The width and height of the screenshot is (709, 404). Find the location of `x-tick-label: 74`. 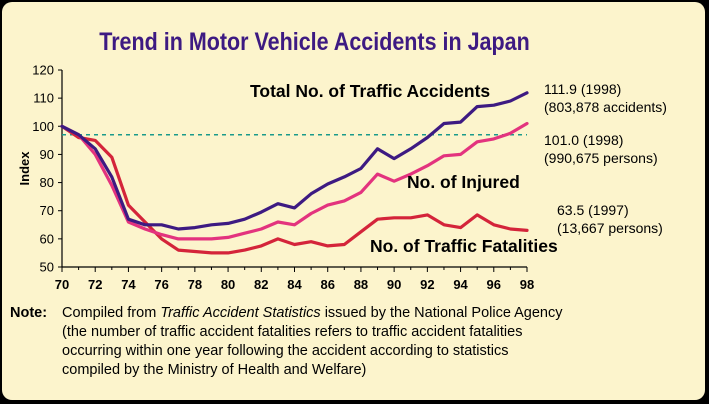

x-tick-label: 74 is located at coordinates (128, 284).